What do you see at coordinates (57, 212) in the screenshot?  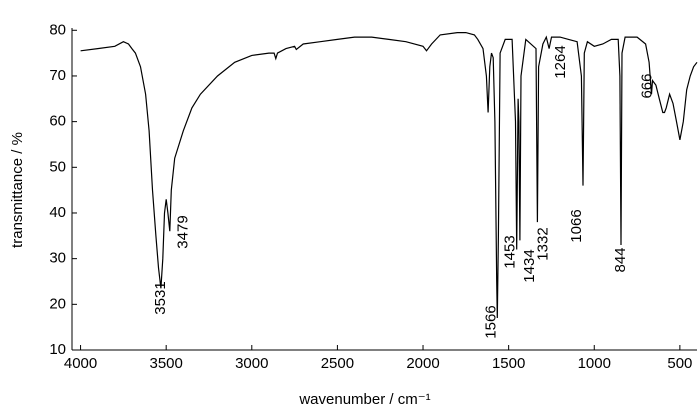 I see `y-tick-label: 40` at bounding box center [57, 212].